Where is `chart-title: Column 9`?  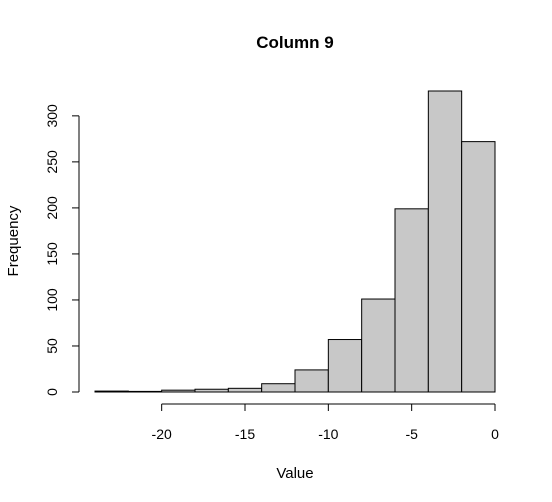
chart-title: Column 9 is located at coordinates (294, 42).